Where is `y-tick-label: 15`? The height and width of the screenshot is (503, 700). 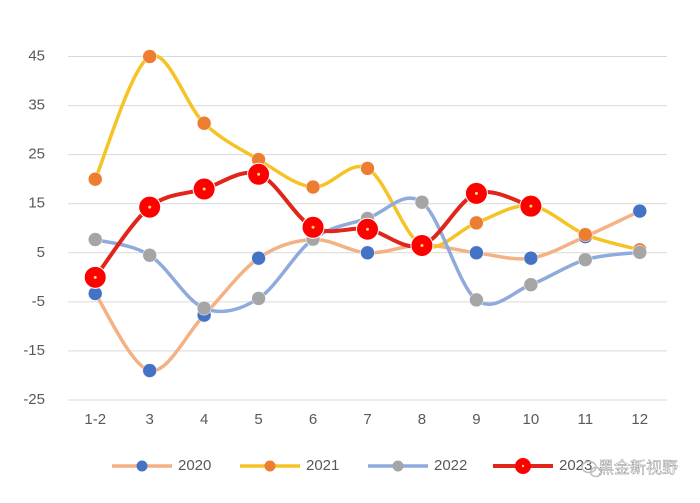
y-tick-label: 15 is located at coordinates (36, 203).